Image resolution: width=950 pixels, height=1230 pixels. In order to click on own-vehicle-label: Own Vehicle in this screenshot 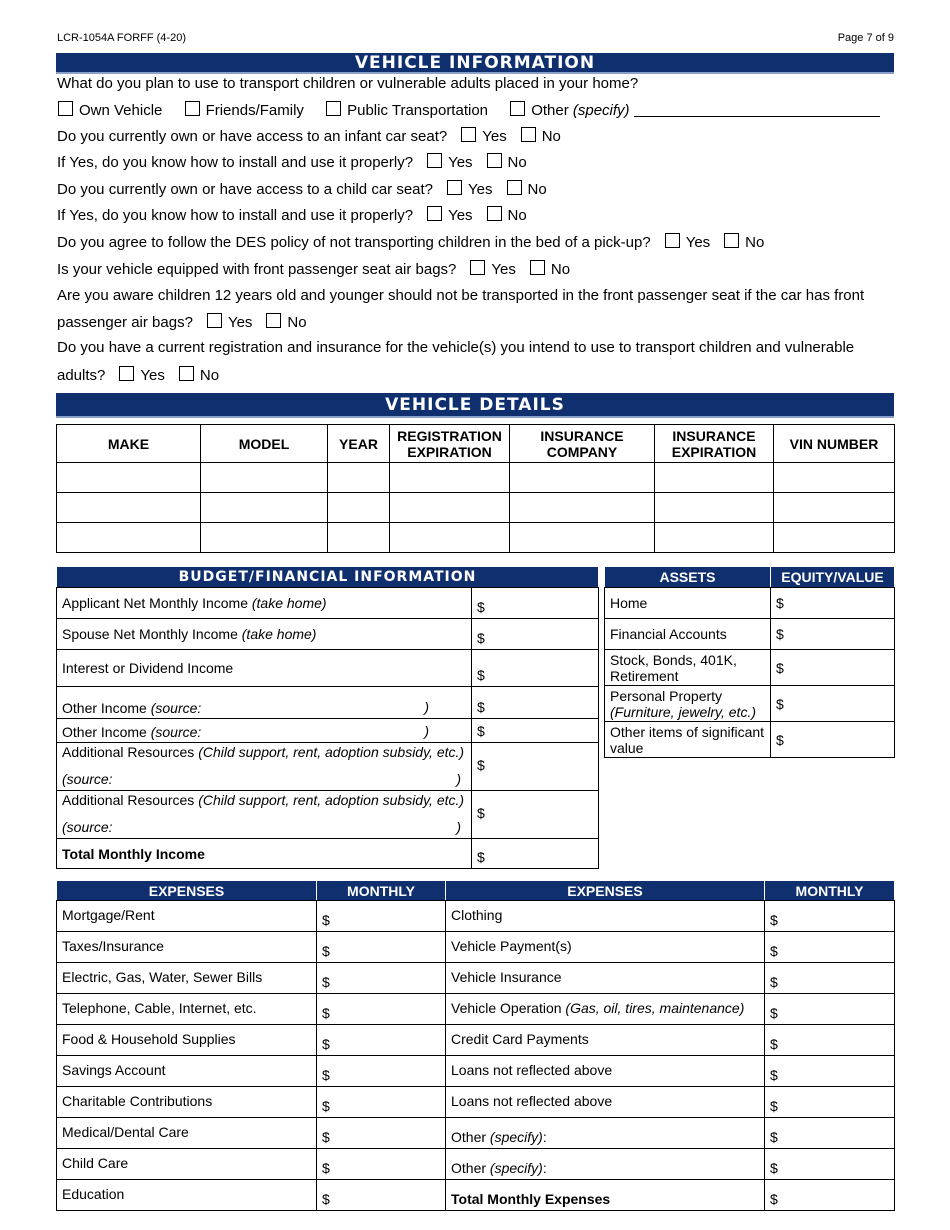, I will do `click(121, 110)`.